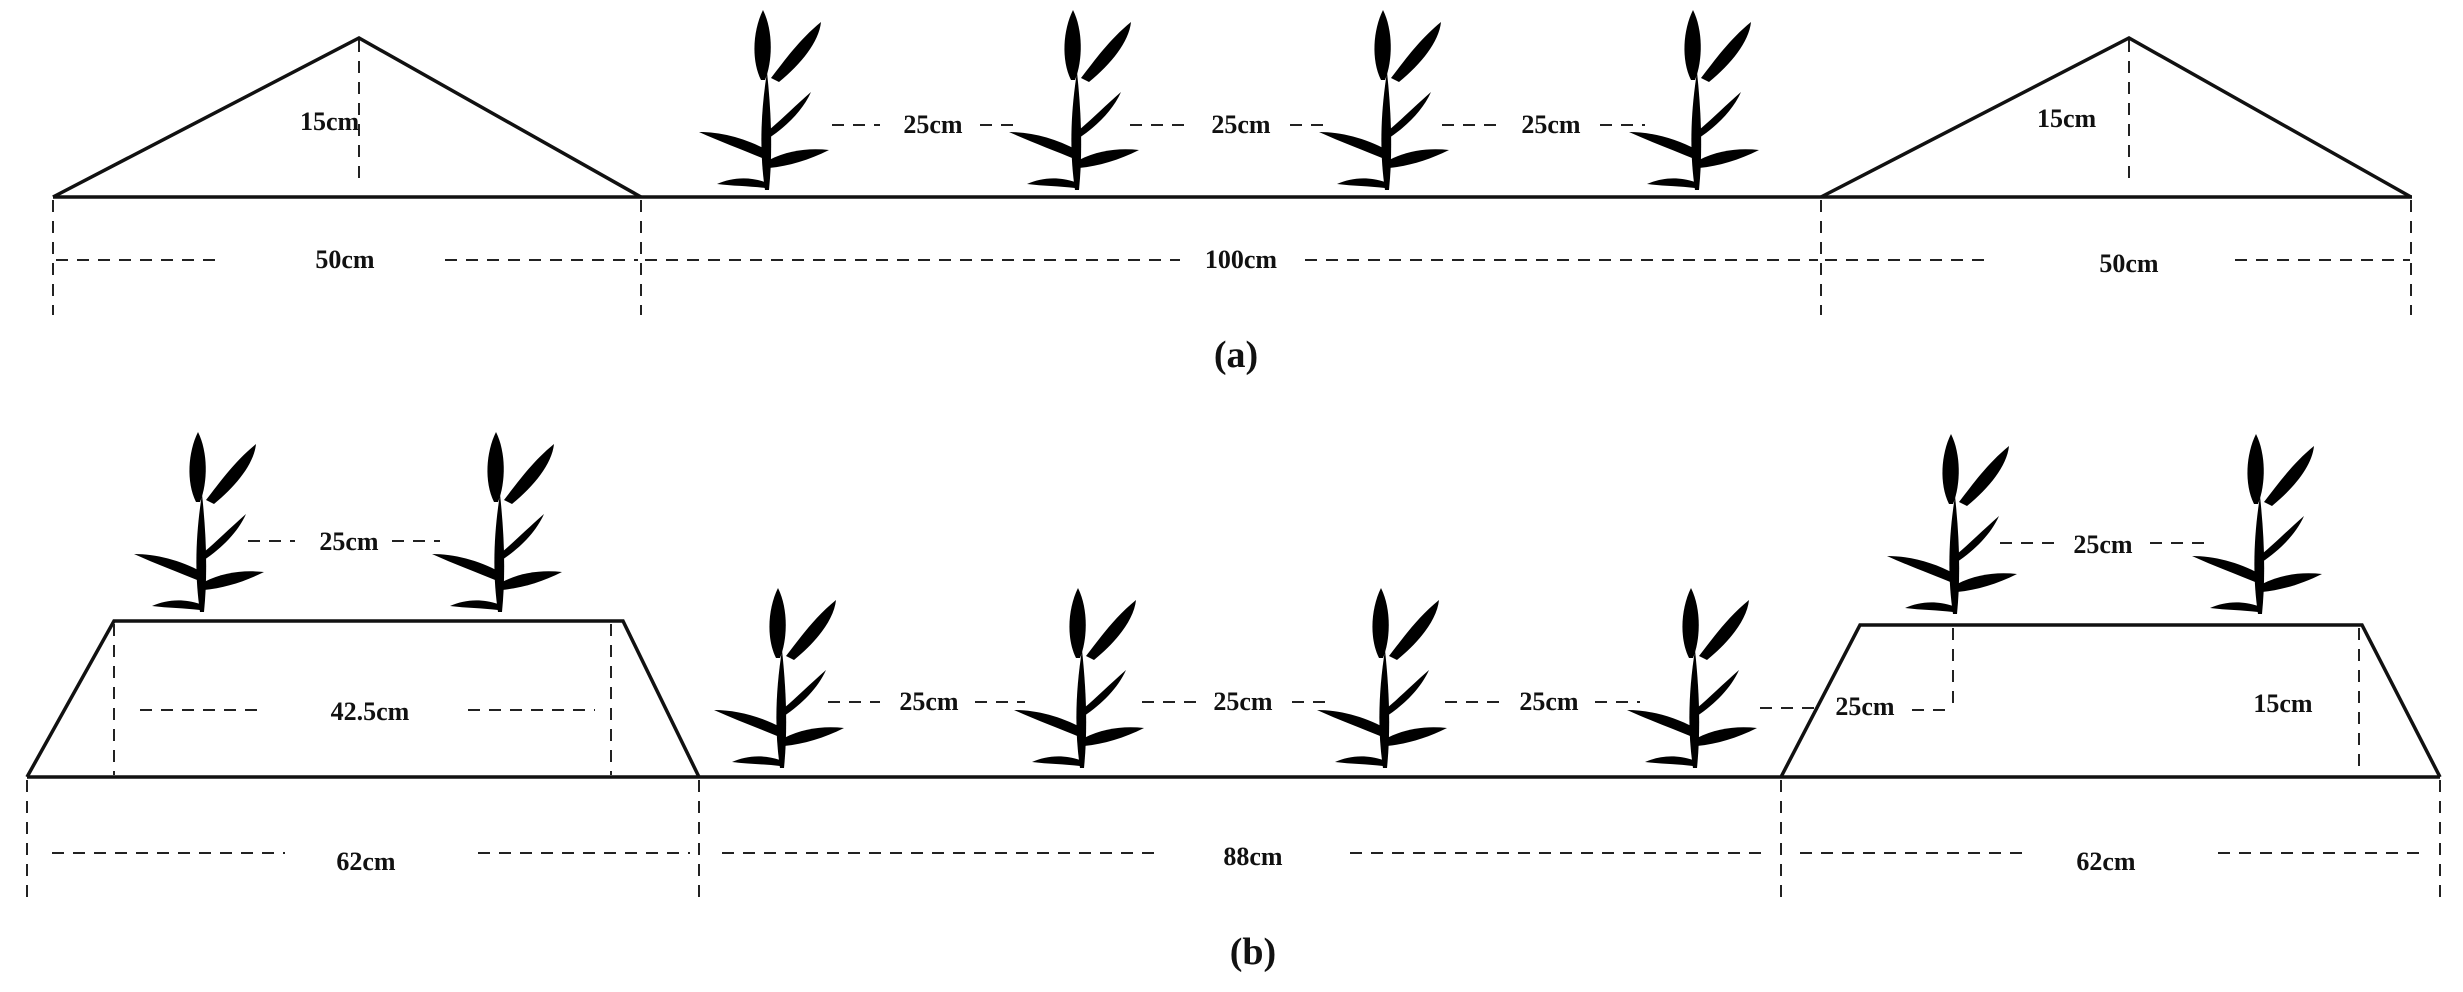 This screenshot has width=2463, height=992. Describe the element at coordinates (345, 259) in the screenshot. I see `ridge-width-label-left: 50cm` at that location.